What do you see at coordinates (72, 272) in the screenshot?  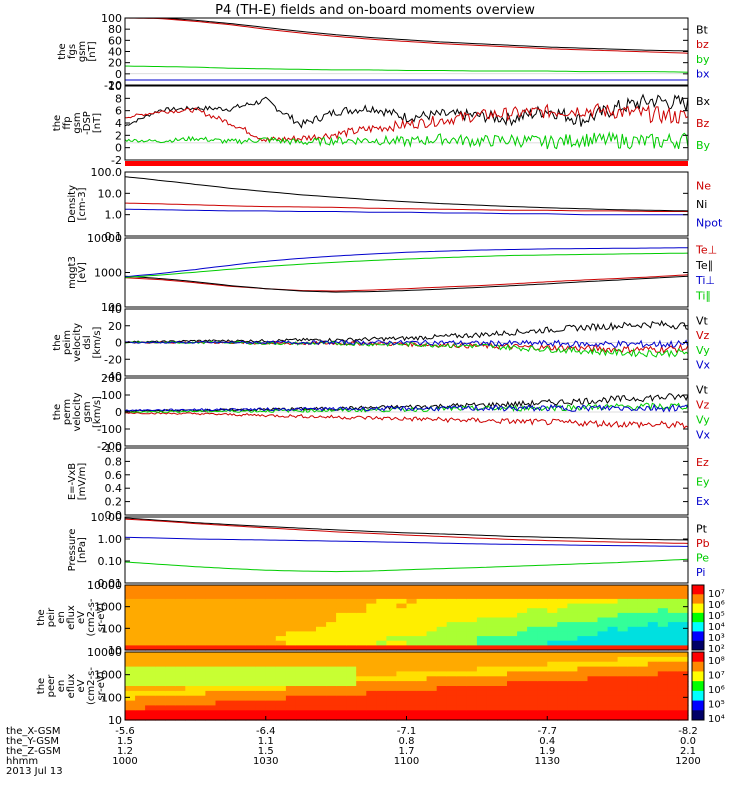 I see `y-axis-label: mqgt3` at bounding box center [72, 272].